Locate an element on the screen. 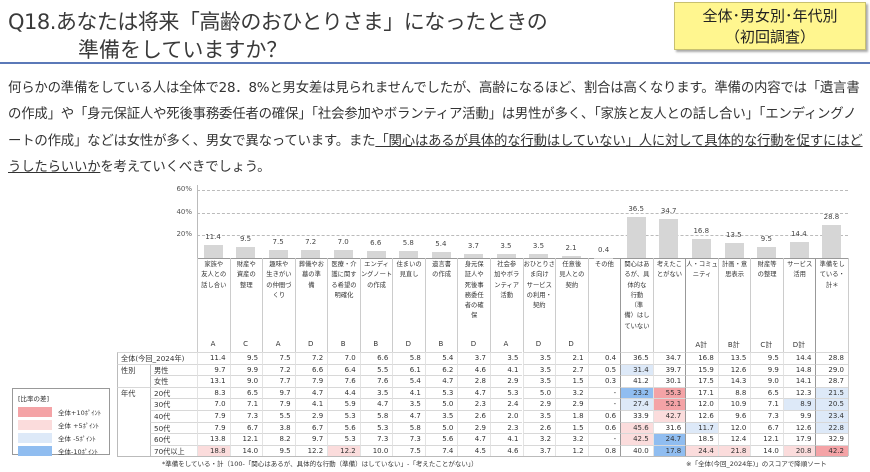  table-cell: 2.3 is located at coordinates (473, 404).